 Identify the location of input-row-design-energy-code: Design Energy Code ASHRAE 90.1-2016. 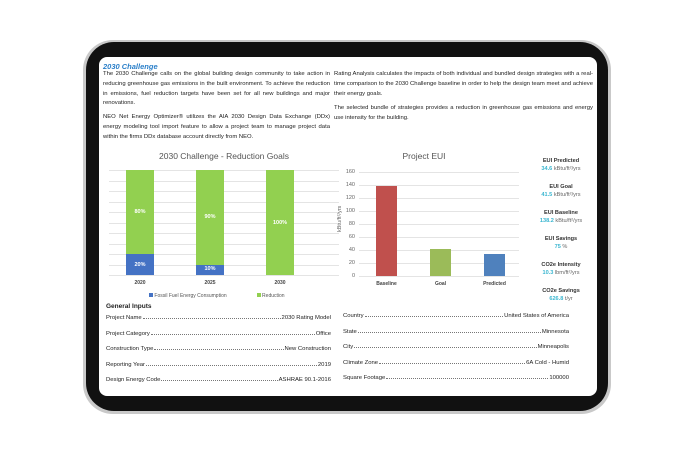
(218, 379).